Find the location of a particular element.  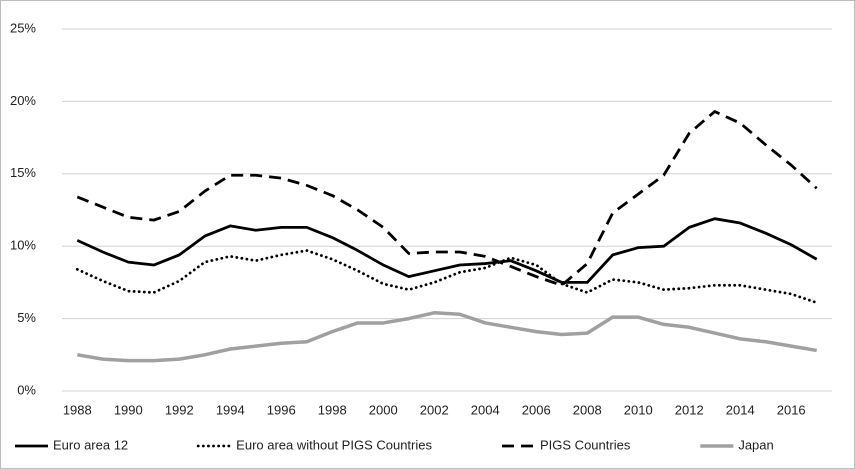

x-tick-label: 2014 is located at coordinates (740, 409).